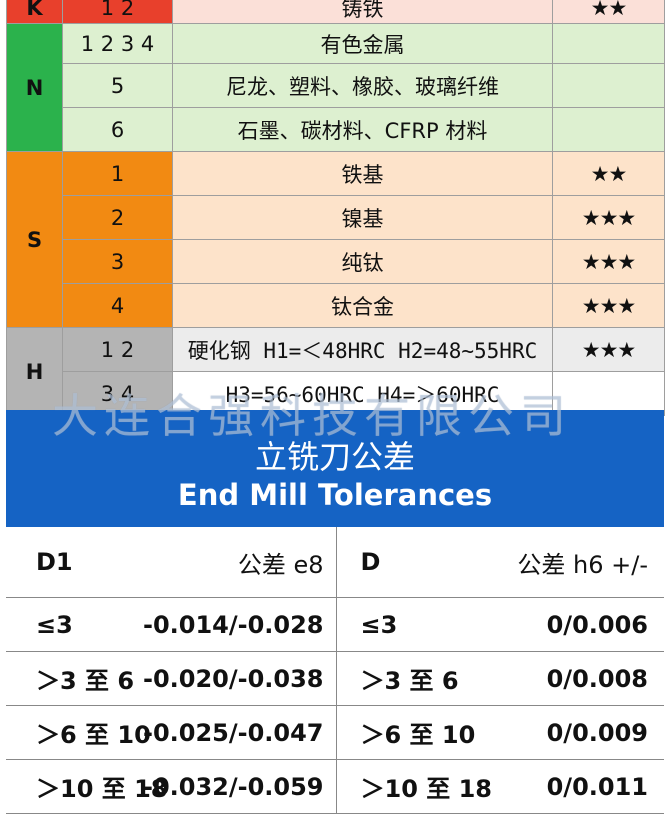 This screenshot has height=814, width=670. What do you see at coordinates (236, 624) in the screenshot?
I see `cell-e8: -0.014/-0.028` at bounding box center [236, 624].